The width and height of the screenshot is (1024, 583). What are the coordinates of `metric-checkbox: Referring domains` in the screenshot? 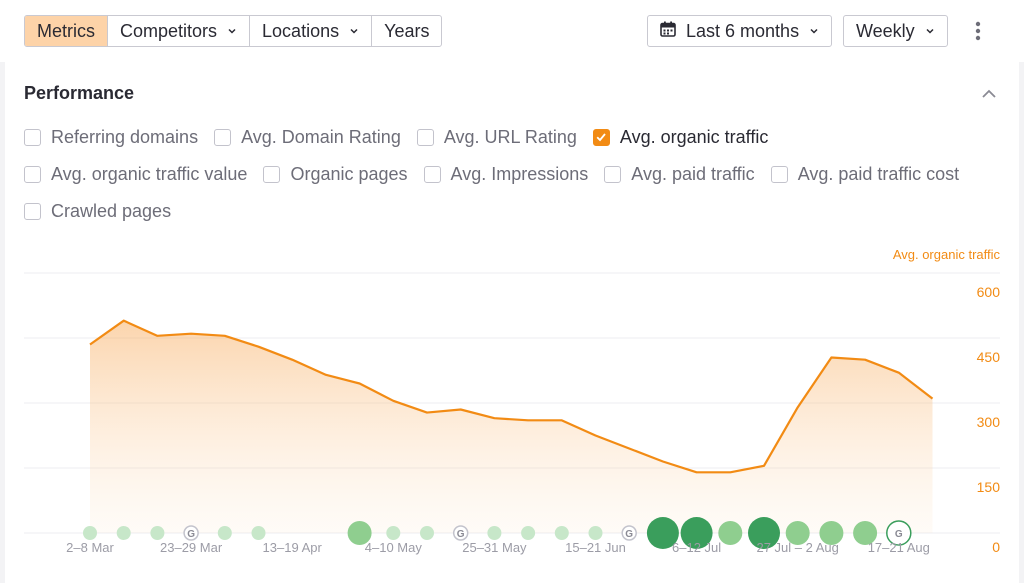 It's located at (111, 137).